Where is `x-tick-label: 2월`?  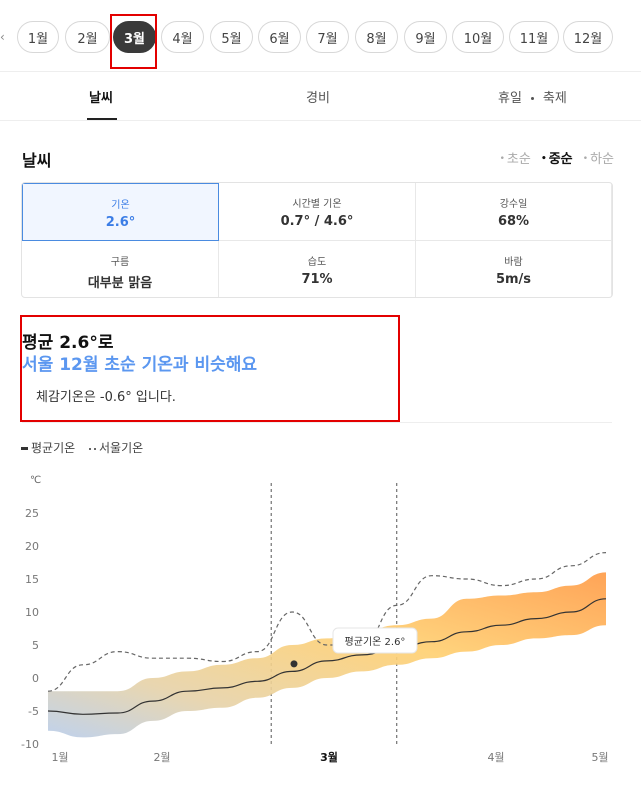
x-tick-label: 2월 is located at coordinates (161, 757).